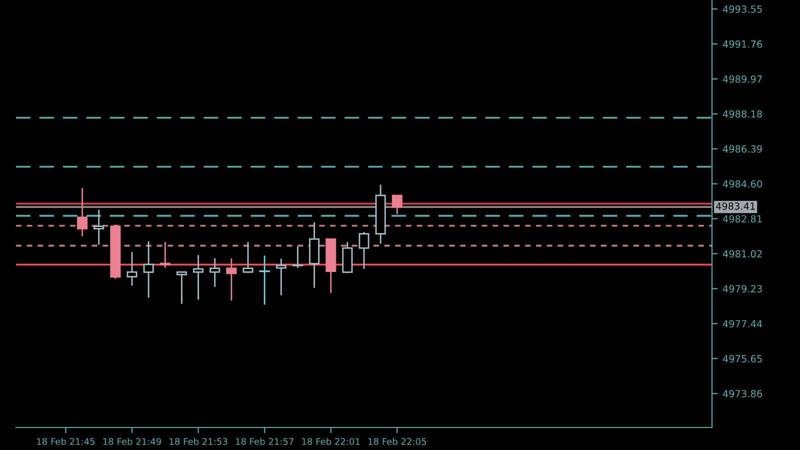 This screenshot has width=800, height=450. What do you see at coordinates (397, 441) in the screenshot?
I see `x-tick-label: 18 Feb 22:05` at bounding box center [397, 441].